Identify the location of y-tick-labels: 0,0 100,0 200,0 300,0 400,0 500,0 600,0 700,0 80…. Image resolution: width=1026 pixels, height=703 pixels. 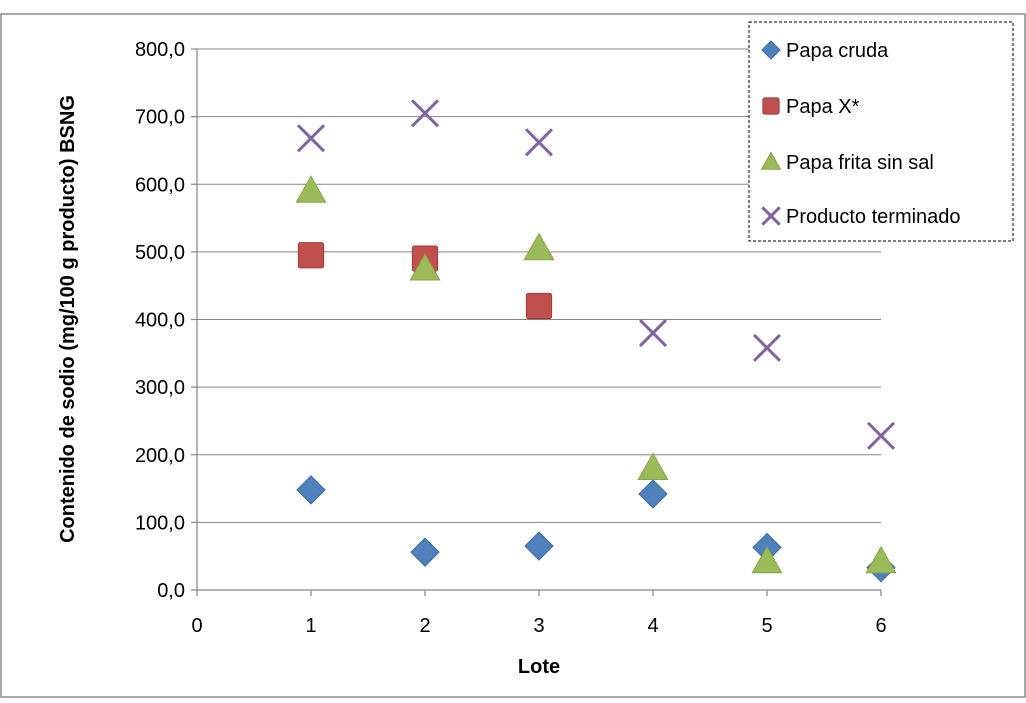
(160, 320).